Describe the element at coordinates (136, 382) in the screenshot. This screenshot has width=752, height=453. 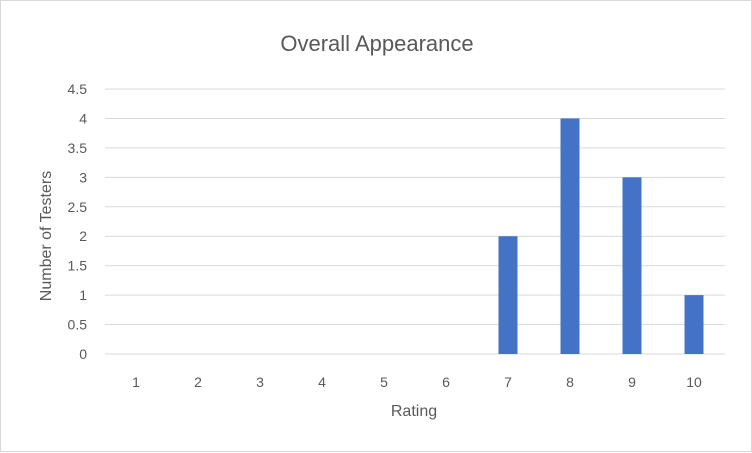
I see `x-tick-label: 1` at that location.